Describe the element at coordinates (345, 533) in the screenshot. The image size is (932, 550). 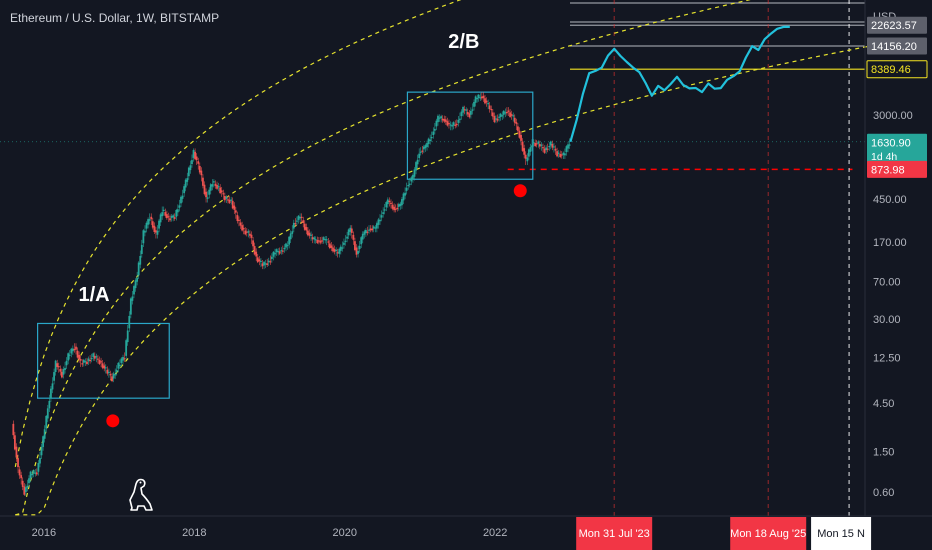
I see `time-tick-label: 2020` at that location.